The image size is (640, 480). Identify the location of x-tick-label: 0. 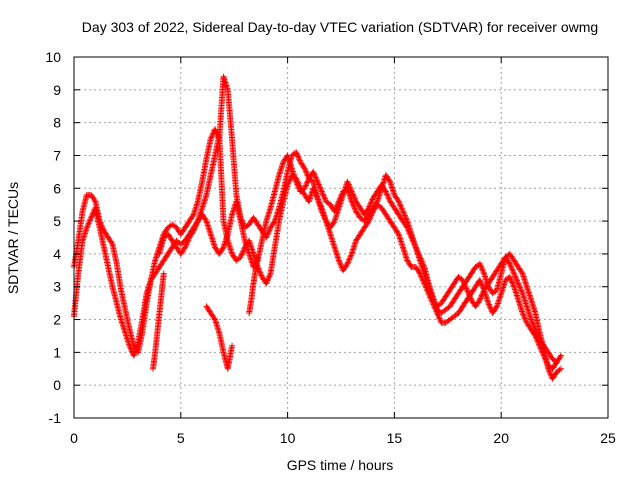
(74, 438).